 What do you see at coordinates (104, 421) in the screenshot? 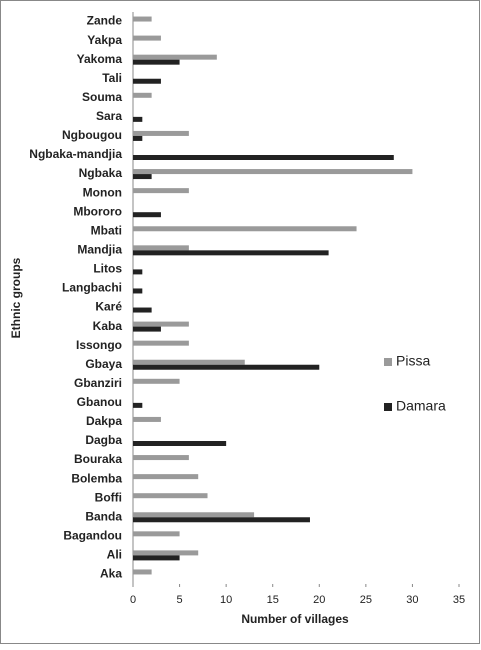
I see `y-tick-label: Dakpa` at bounding box center [104, 421].